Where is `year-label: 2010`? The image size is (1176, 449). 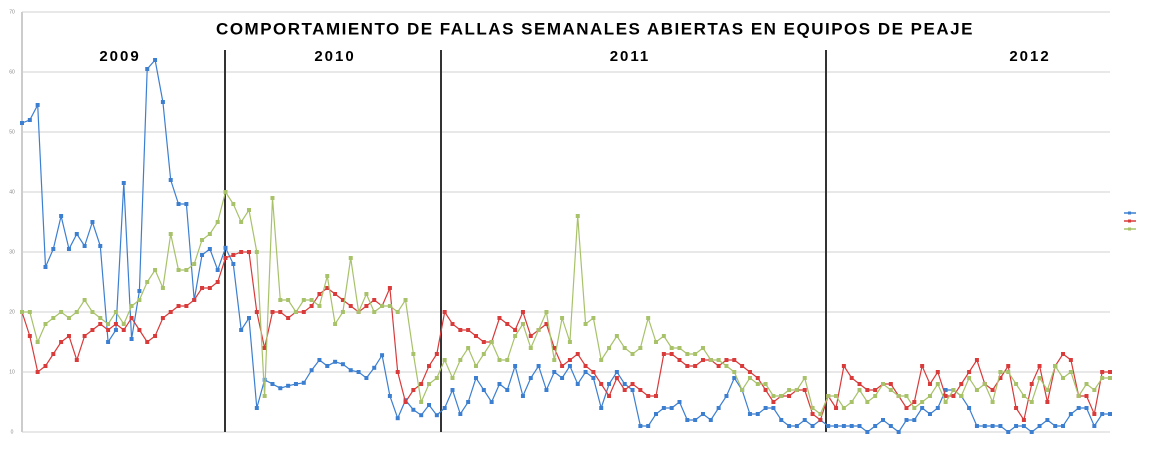 year-label: 2010 is located at coordinates (334, 56).